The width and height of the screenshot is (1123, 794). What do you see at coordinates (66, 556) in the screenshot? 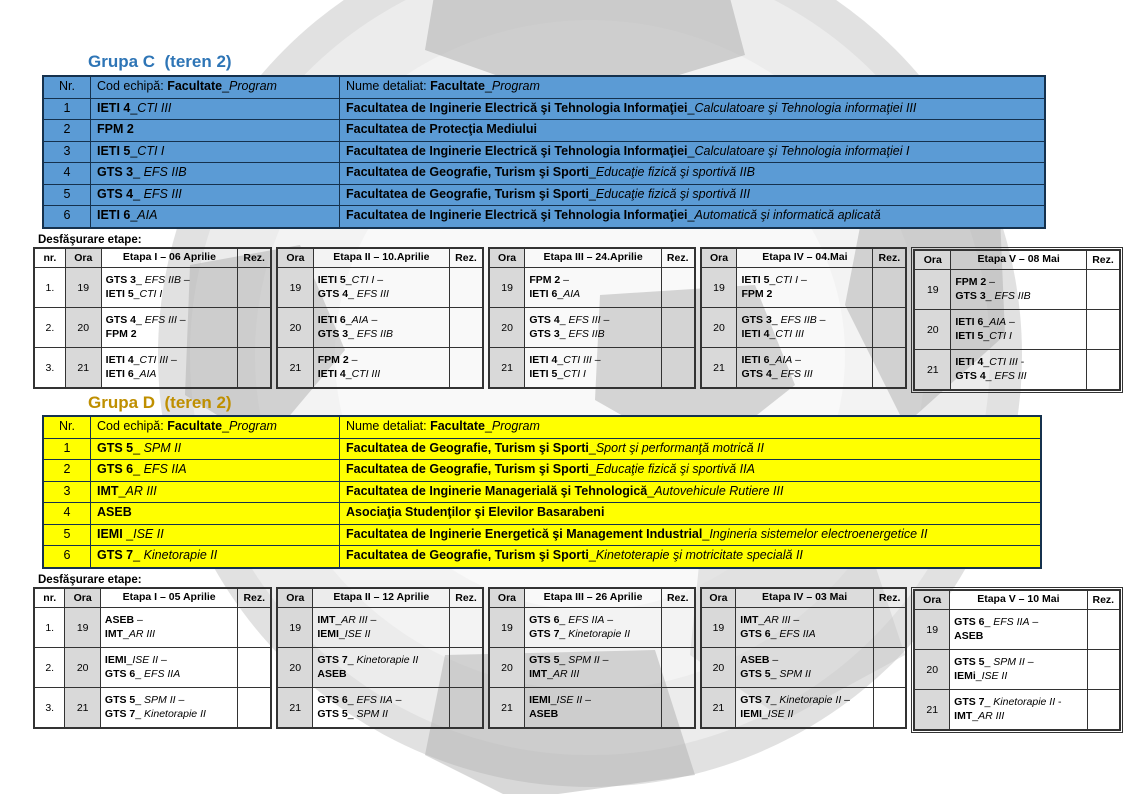
I see `team-number-cell: 6` at bounding box center [66, 556].